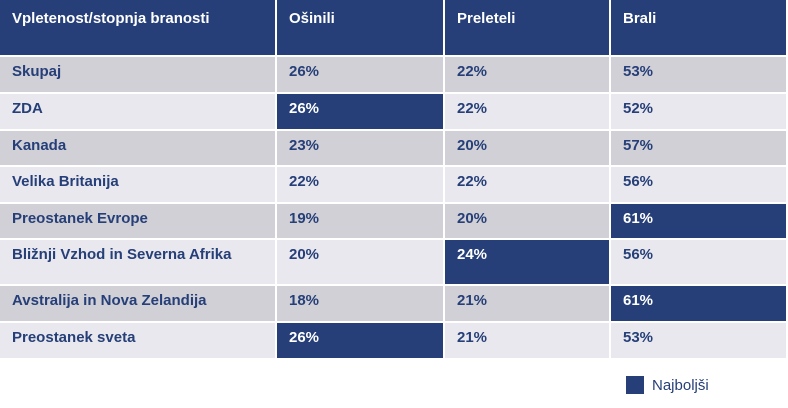 The height and width of the screenshot is (408, 788). What do you see at coordinates (138, 149) in the screenshot?
I see `row-label: Kanada` at bounding box center [138, 149].